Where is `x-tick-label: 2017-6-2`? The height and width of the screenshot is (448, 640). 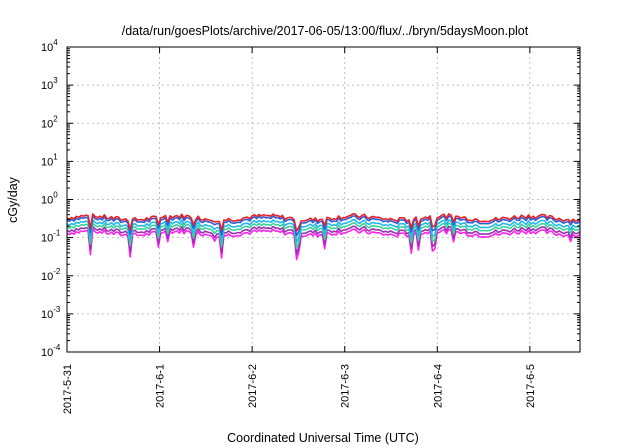 x-tick-label: 2017-6-2 is located at coordinates (253, 386).